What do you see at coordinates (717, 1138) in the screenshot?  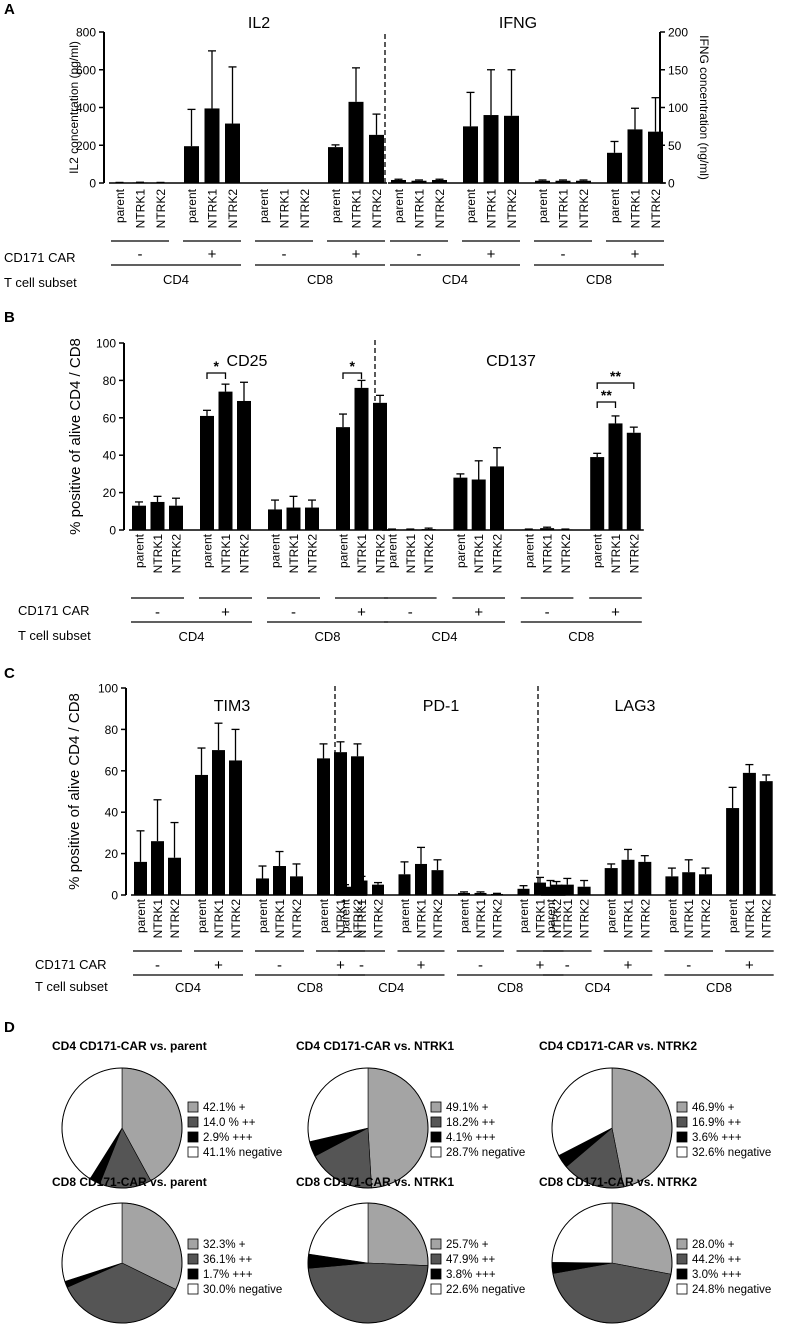 I see `legend-label: 3.6% +++` at bounding box center [717, 1138].